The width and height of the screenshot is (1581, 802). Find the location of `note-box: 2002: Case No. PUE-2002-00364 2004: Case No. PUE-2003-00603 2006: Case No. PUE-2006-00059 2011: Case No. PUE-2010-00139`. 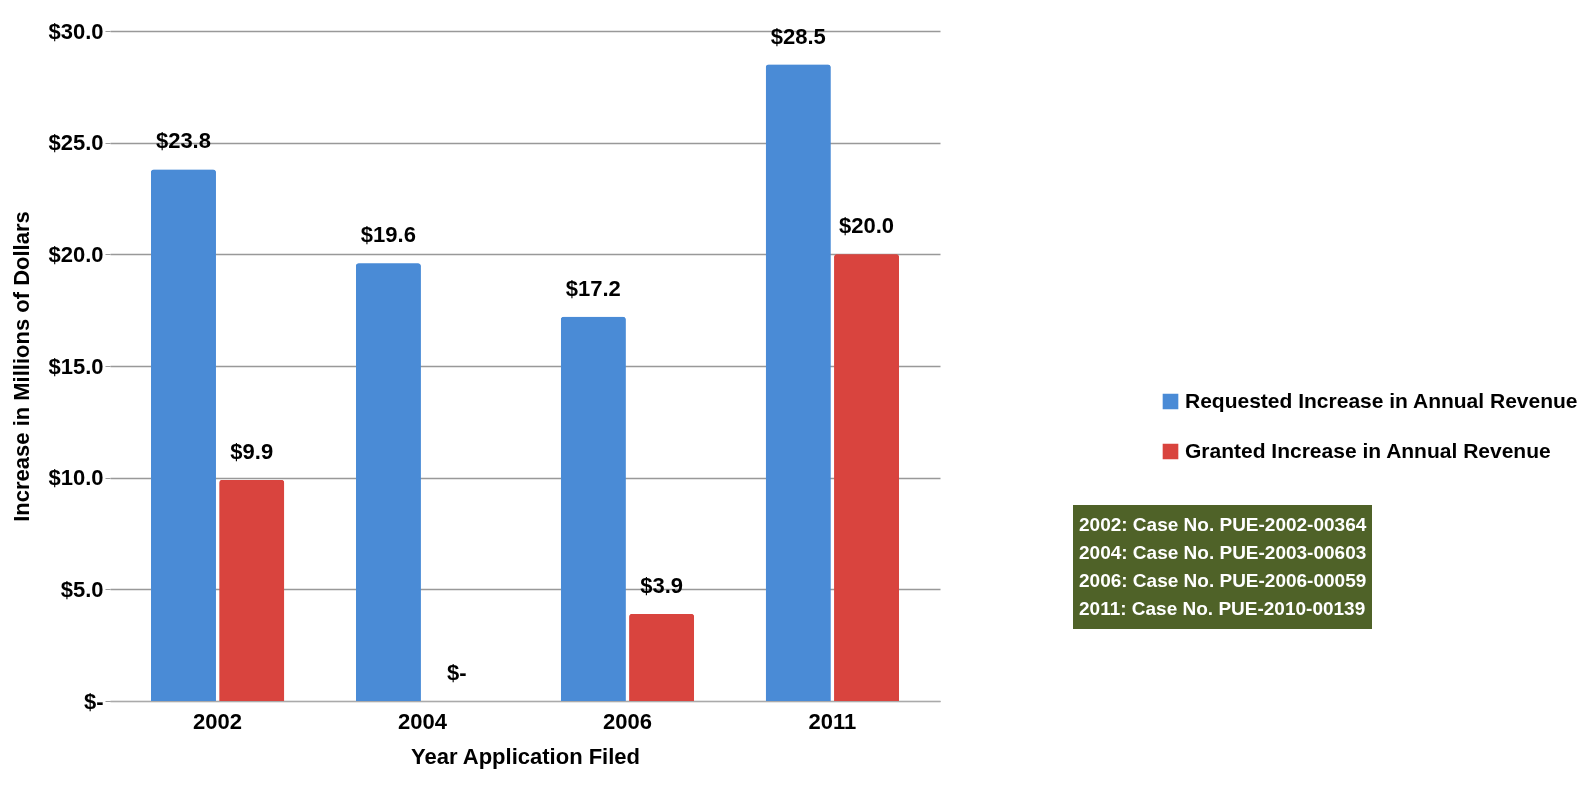

note-box: 2002: Case No. PUE-2002-00364 2004: Case No. PUE-2003-00603 2006: Case No. PUE-2006-00059 2011: Case No. PUE-2010-00139 is located at coordinates (1223, 567).